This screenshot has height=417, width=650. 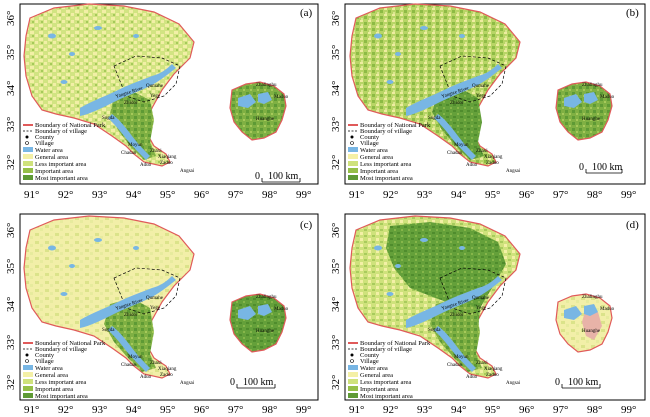 I want to click on lon-axis-top-right: 91° 92° 93° 94° 95° 96° 97° 98° 99°, so click(x=492, y=195).